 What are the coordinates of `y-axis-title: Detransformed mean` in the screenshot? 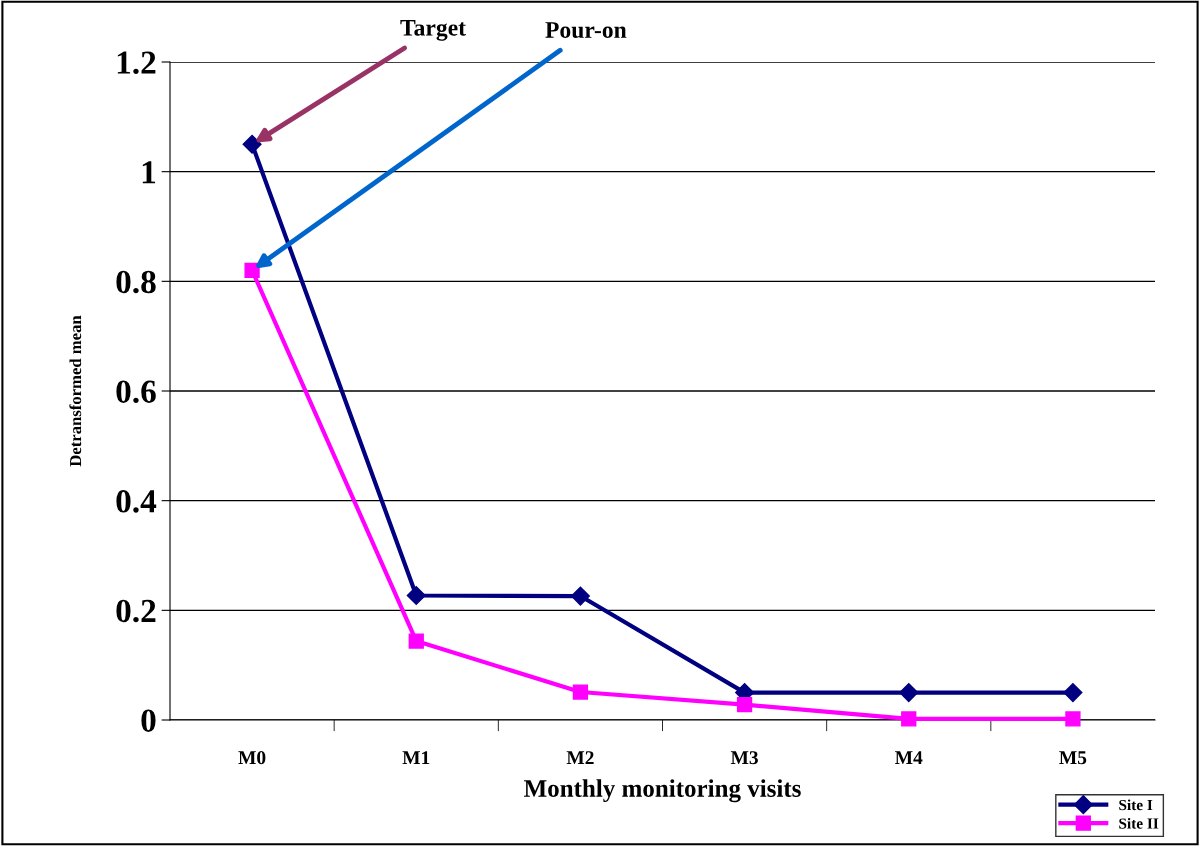 It's located at (75, 391).